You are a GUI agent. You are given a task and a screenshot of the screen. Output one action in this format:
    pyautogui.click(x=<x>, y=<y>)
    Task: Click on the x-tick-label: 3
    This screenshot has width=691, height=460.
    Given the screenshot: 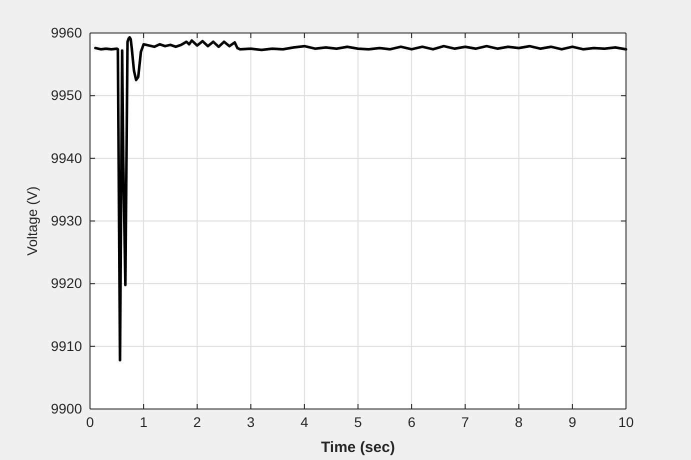 What is the action you would take?
    pyautogui.click(x=250, y=422)
    